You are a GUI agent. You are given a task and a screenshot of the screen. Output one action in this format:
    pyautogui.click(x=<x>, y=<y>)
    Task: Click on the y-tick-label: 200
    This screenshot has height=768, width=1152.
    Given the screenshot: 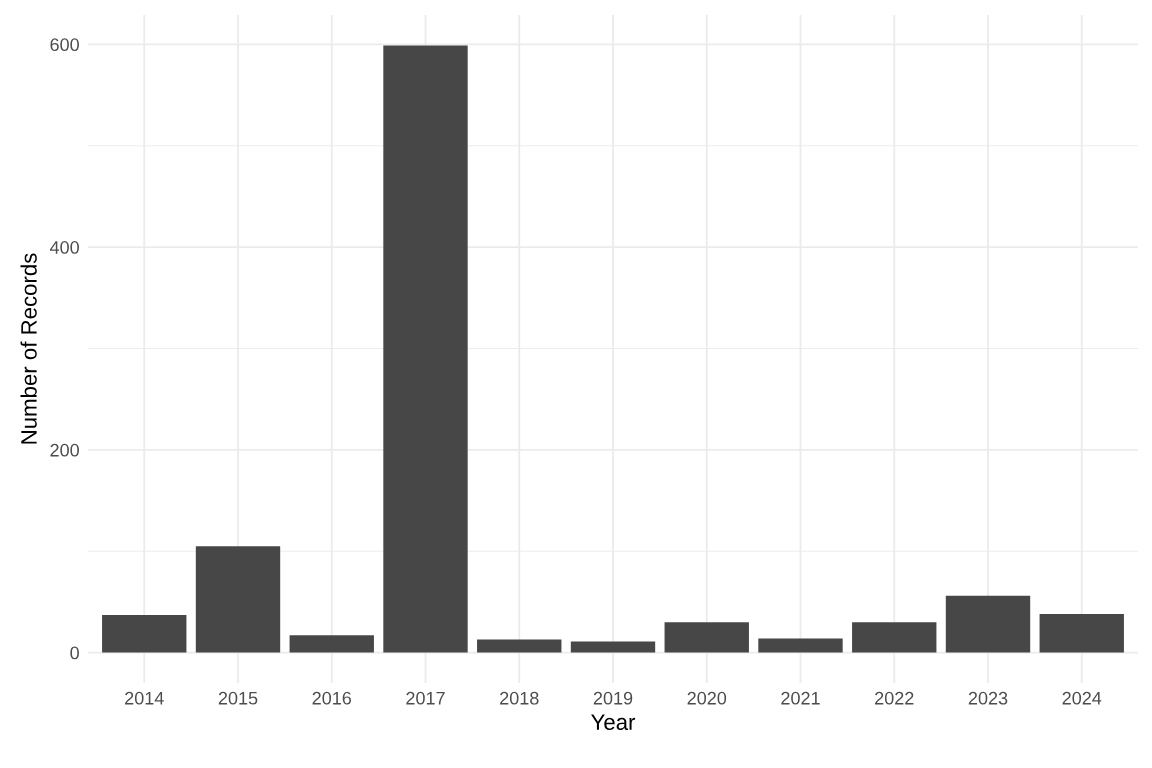 What is the action you would take?
    pyautogui.click(x=64, y=450)
    